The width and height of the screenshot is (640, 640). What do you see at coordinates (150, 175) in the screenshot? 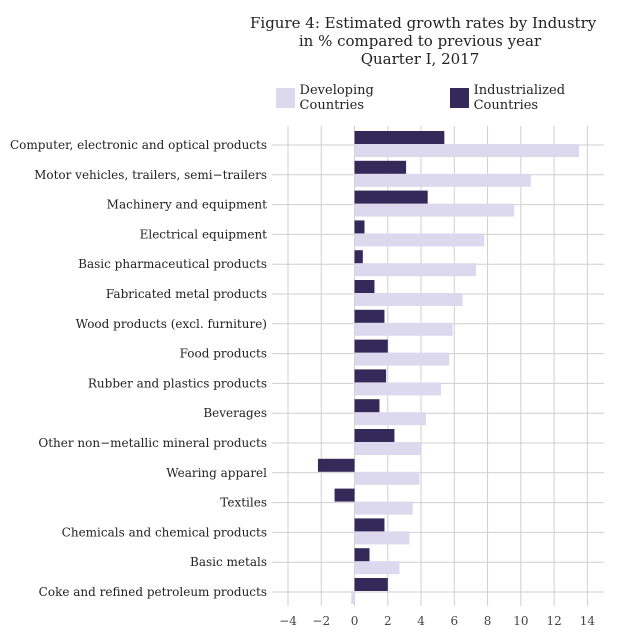
I see `category-label: Motor vehicles, trailers, semi−trailers` at bounding box center [150, 175].